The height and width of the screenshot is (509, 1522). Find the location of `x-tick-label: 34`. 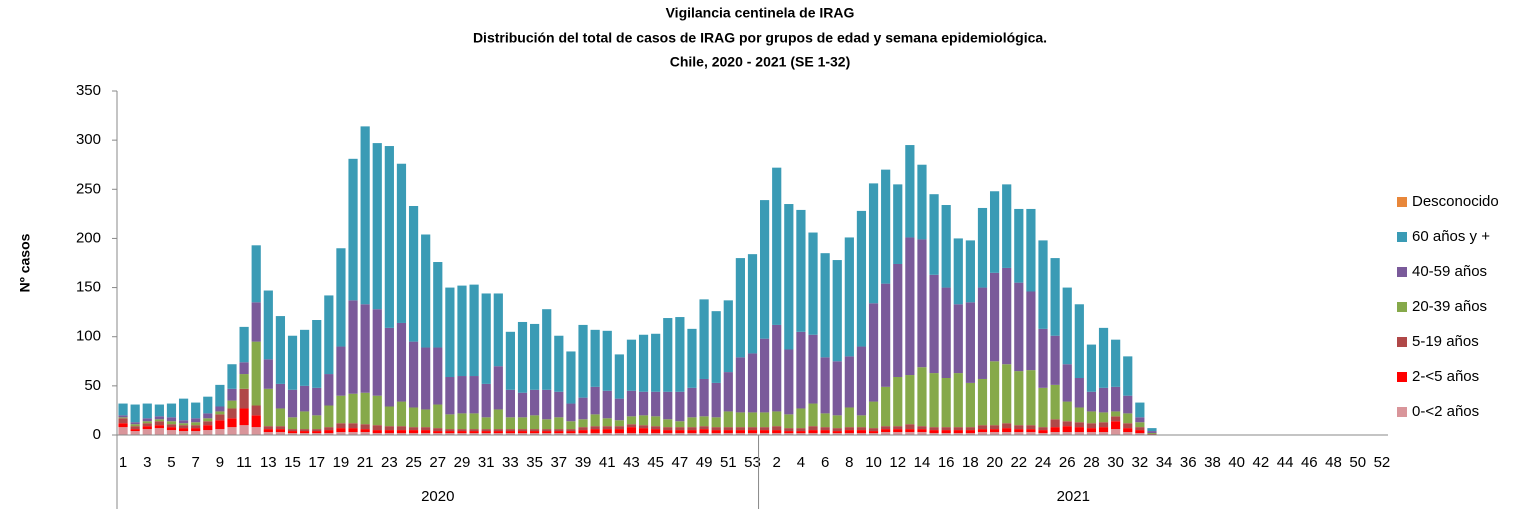

x-tick-label: 34 is located at coordinates (1164, 462).